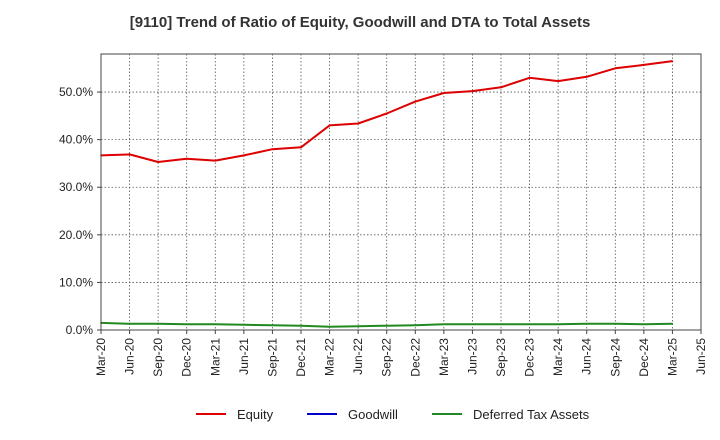 This screenshot has width=720, height=440. I want to click on x-tick-label: Sep-20, so click(158, 357).